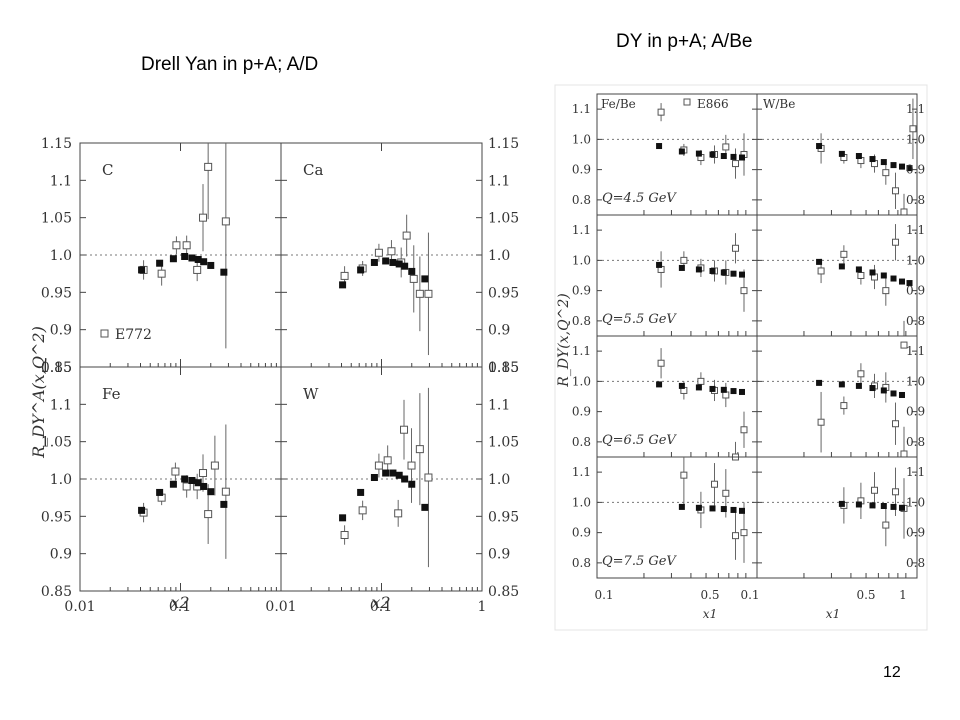 The image size is (960, 720). What do you see at coordinates (311, 394) in the screenshot?
I see `panel-label-w: W` at bounding box center [311, 394].